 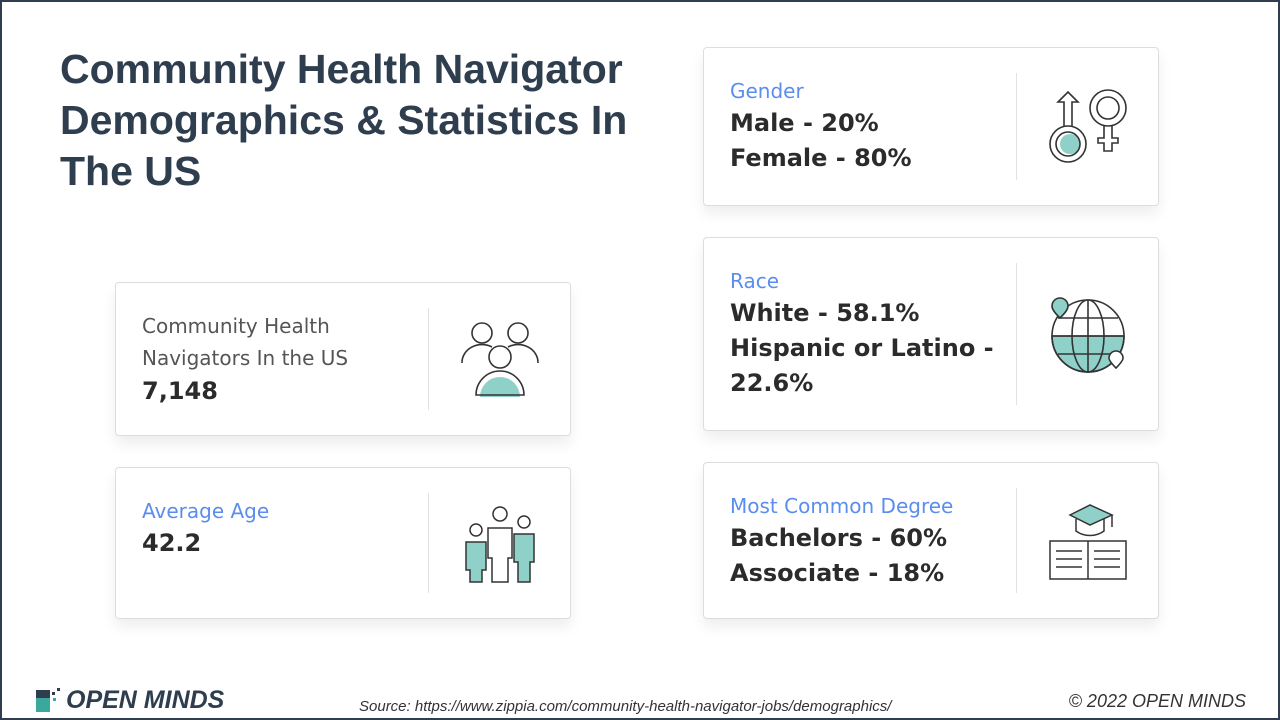 I want to click on copyright: © 2022 OPEN MINDS, so click(x=1157, y=701).